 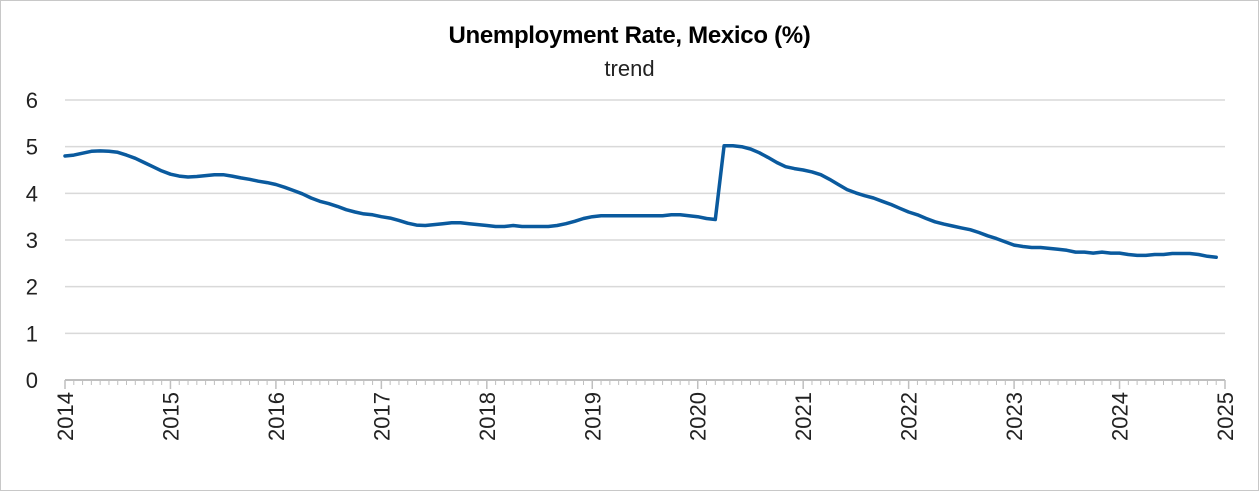 I want to click on x-tick-label: 2017, so click(x=381, y=416).